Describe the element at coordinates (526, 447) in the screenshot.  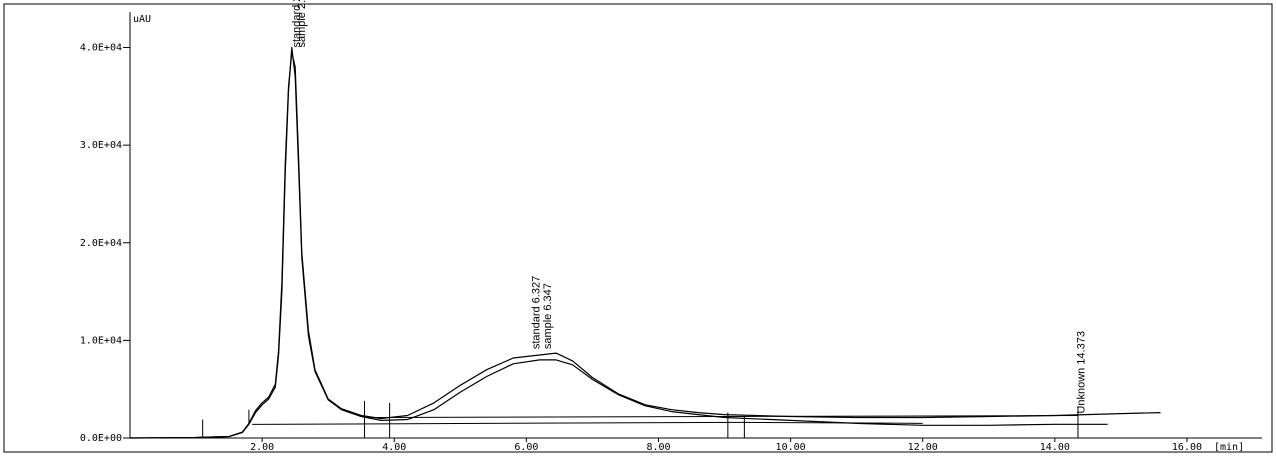
I see `x-tick-label: 6.00` at that location.